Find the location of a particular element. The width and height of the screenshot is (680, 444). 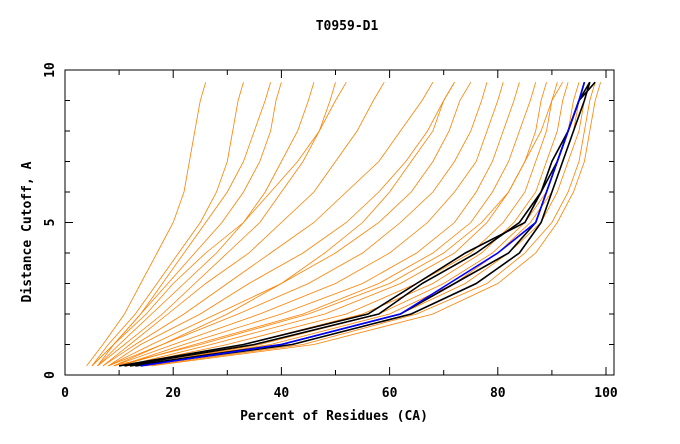

x-tick-label: 100 is located at coordinates (606, 393).